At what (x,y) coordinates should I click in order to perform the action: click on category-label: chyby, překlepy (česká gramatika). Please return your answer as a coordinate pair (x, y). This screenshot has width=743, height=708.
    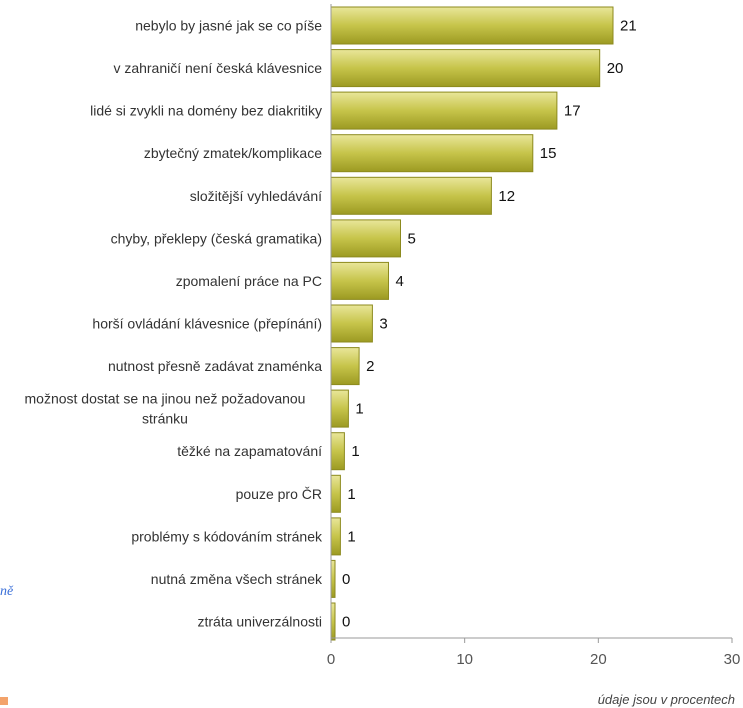
    Looking at the image, I should click on (216, 238).